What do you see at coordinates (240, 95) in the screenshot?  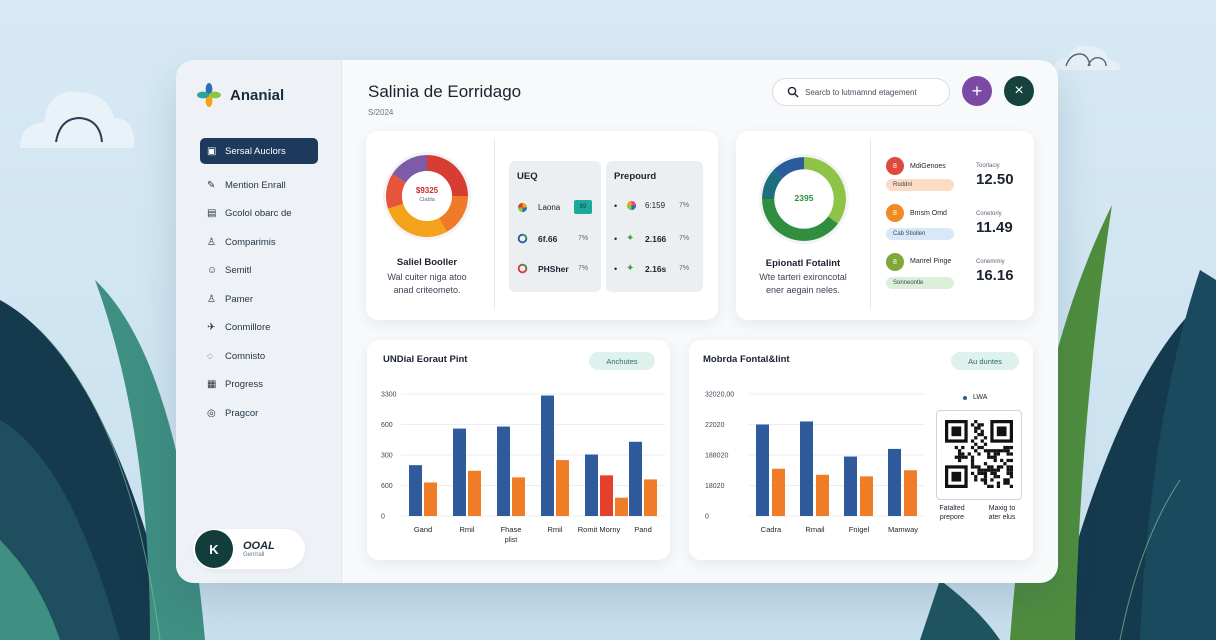 I see `brand: Ananial` at bounding box center [240, 95].